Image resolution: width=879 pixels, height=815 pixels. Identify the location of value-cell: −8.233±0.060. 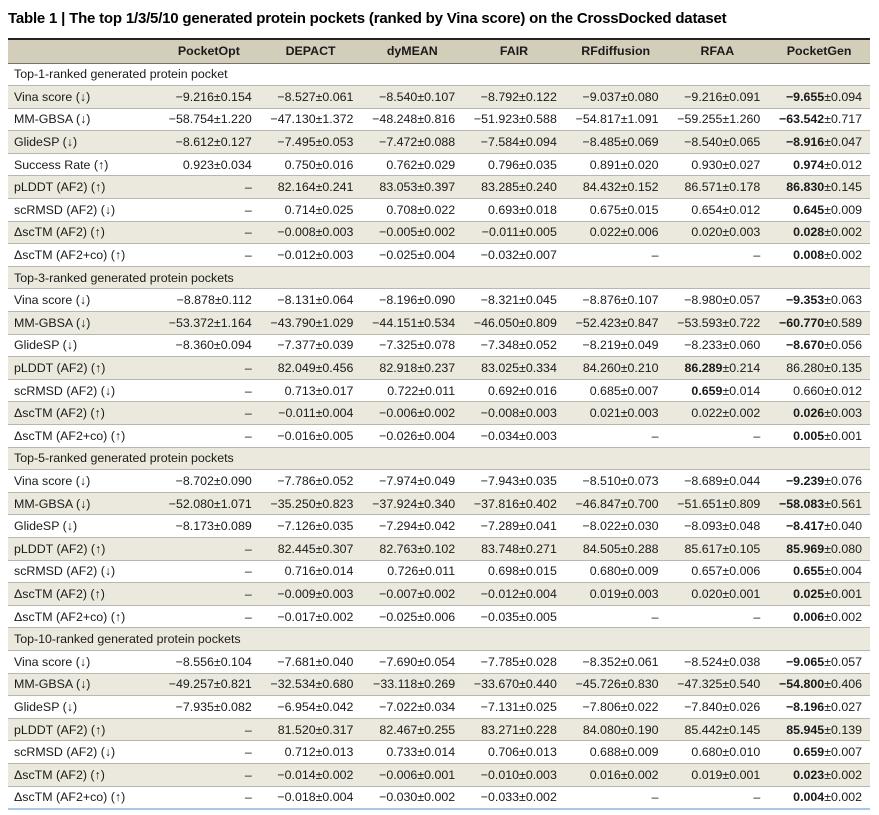
(717, 346).